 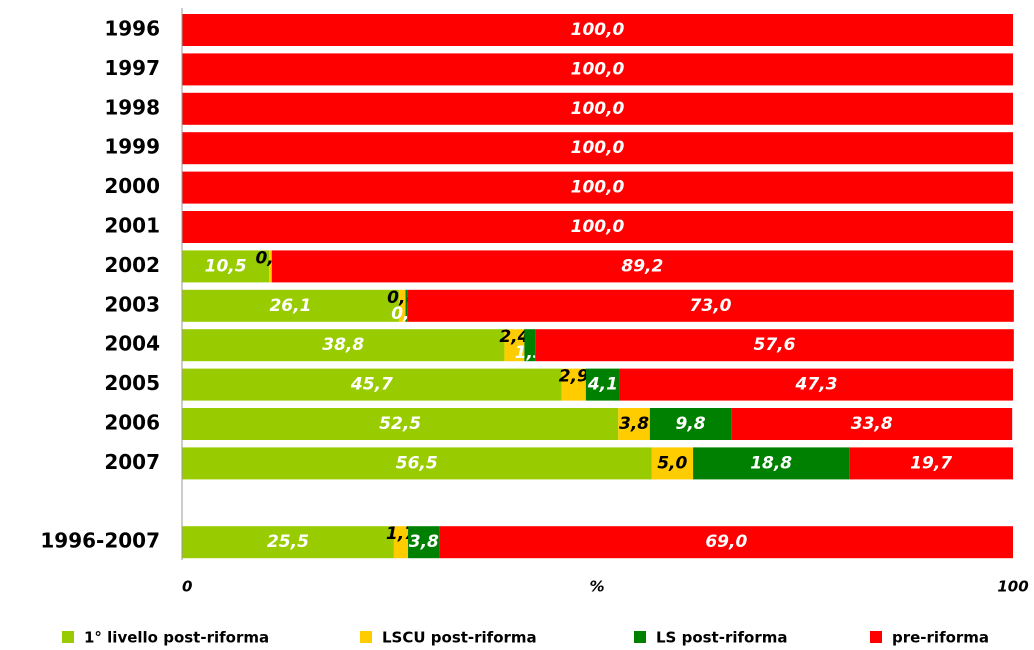 I want to click on x-tick-label: 100, so click(x=1012, y=587).